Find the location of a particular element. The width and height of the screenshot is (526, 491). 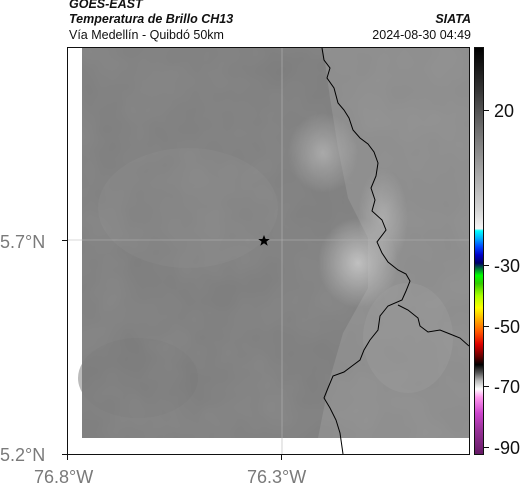

colorbar is located at coordinates (479, 251).